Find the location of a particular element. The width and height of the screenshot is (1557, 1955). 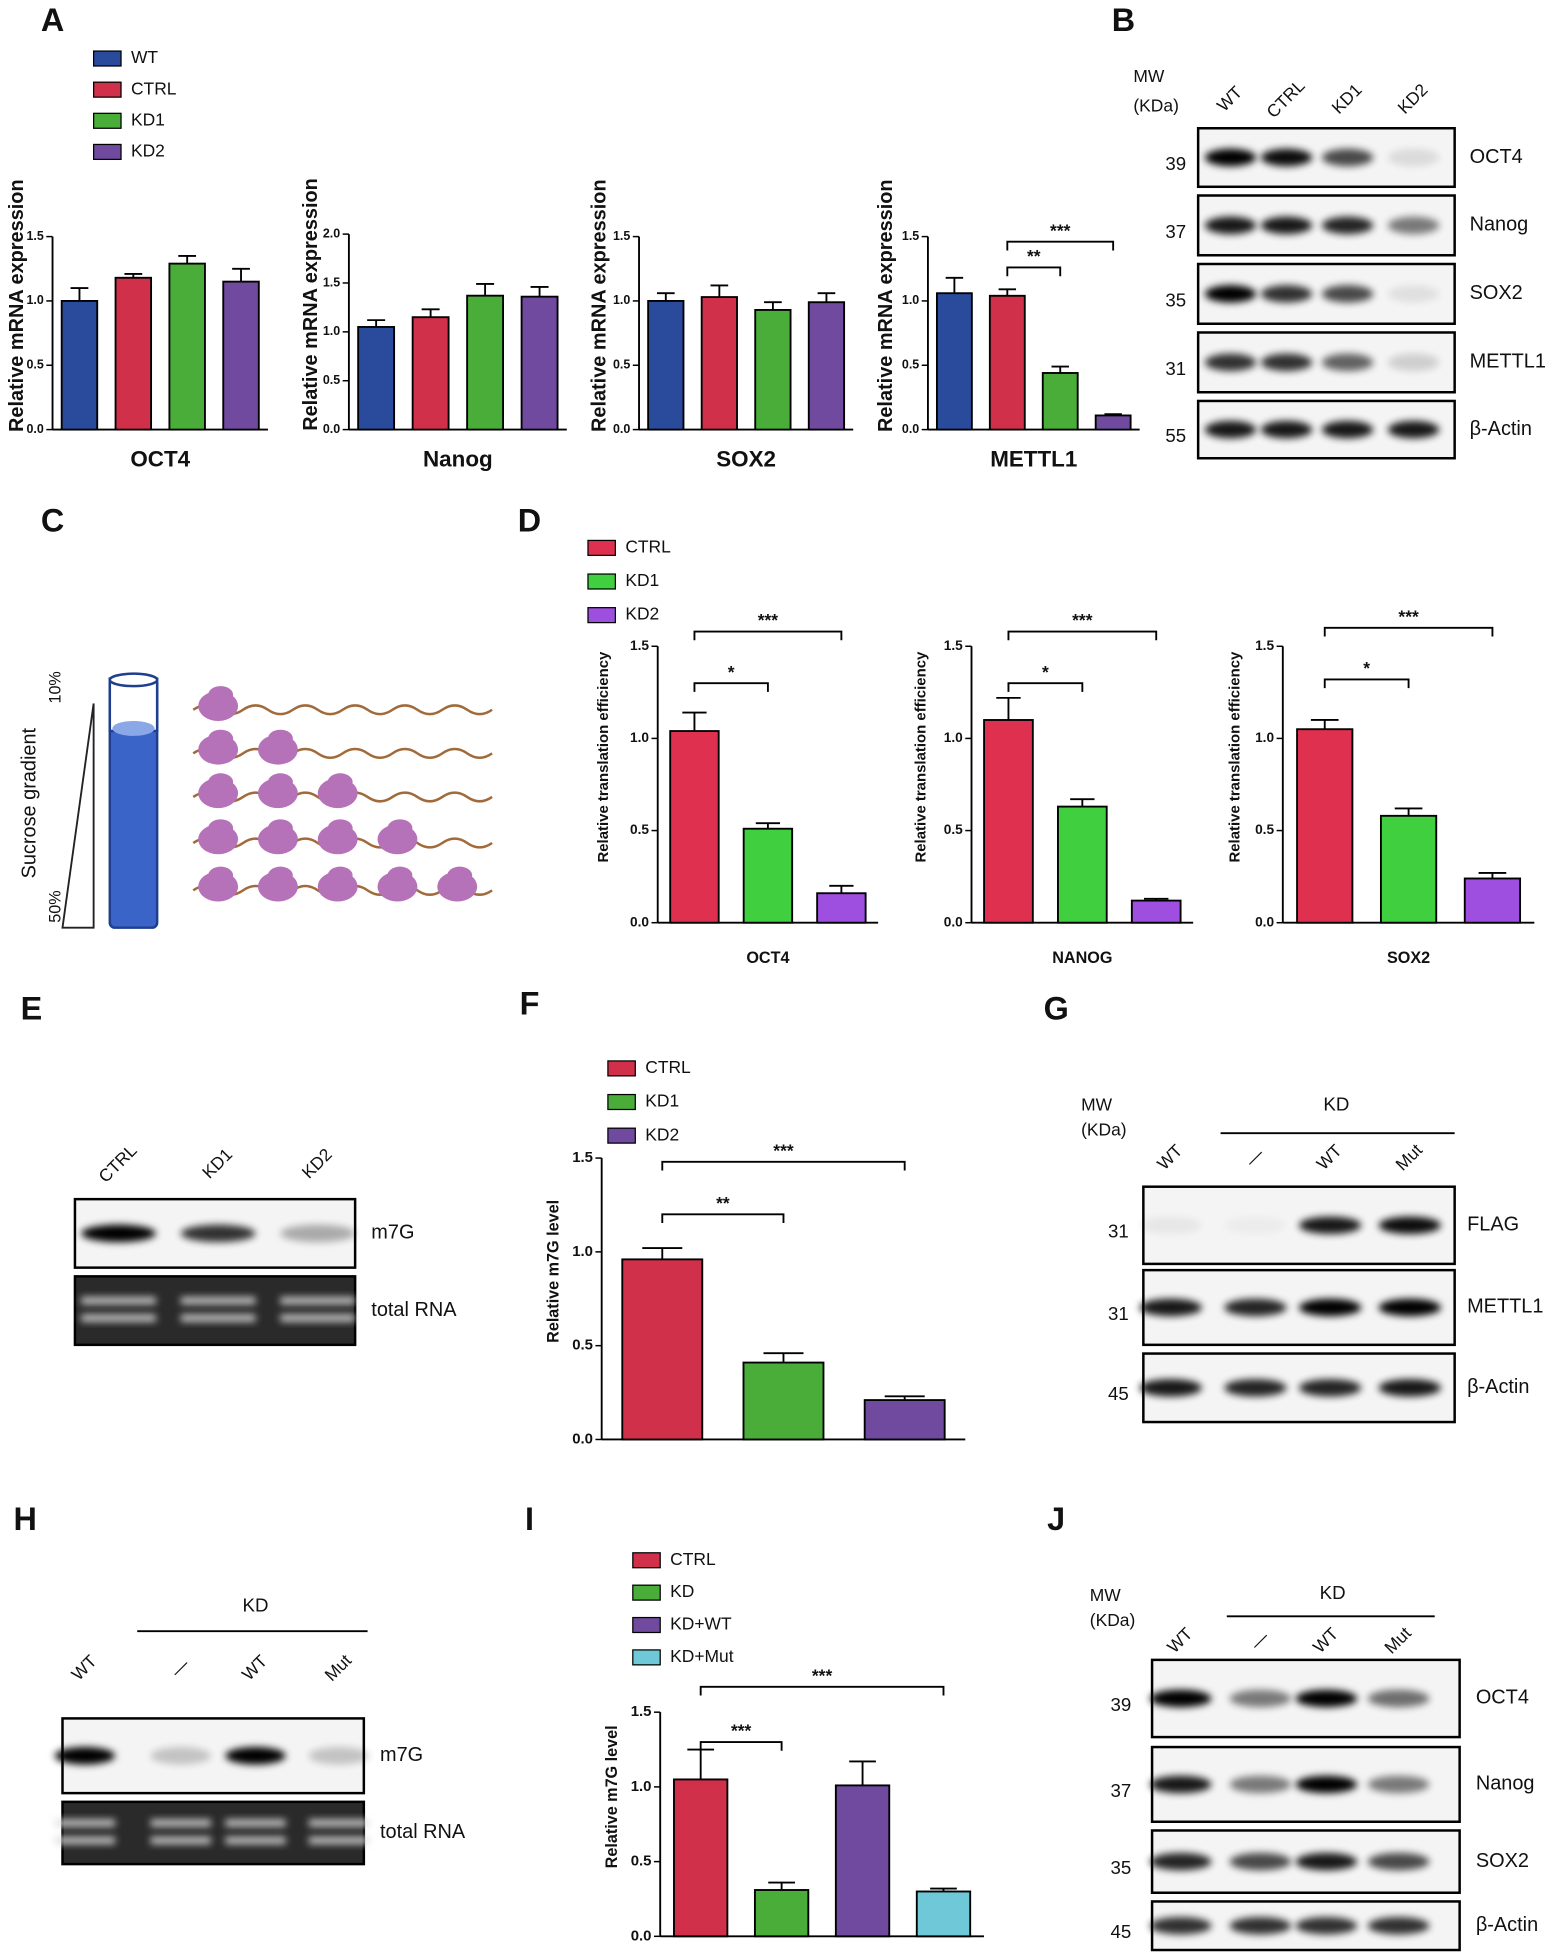

x-axis-label: Nanog is located at coordinates (458, 459).